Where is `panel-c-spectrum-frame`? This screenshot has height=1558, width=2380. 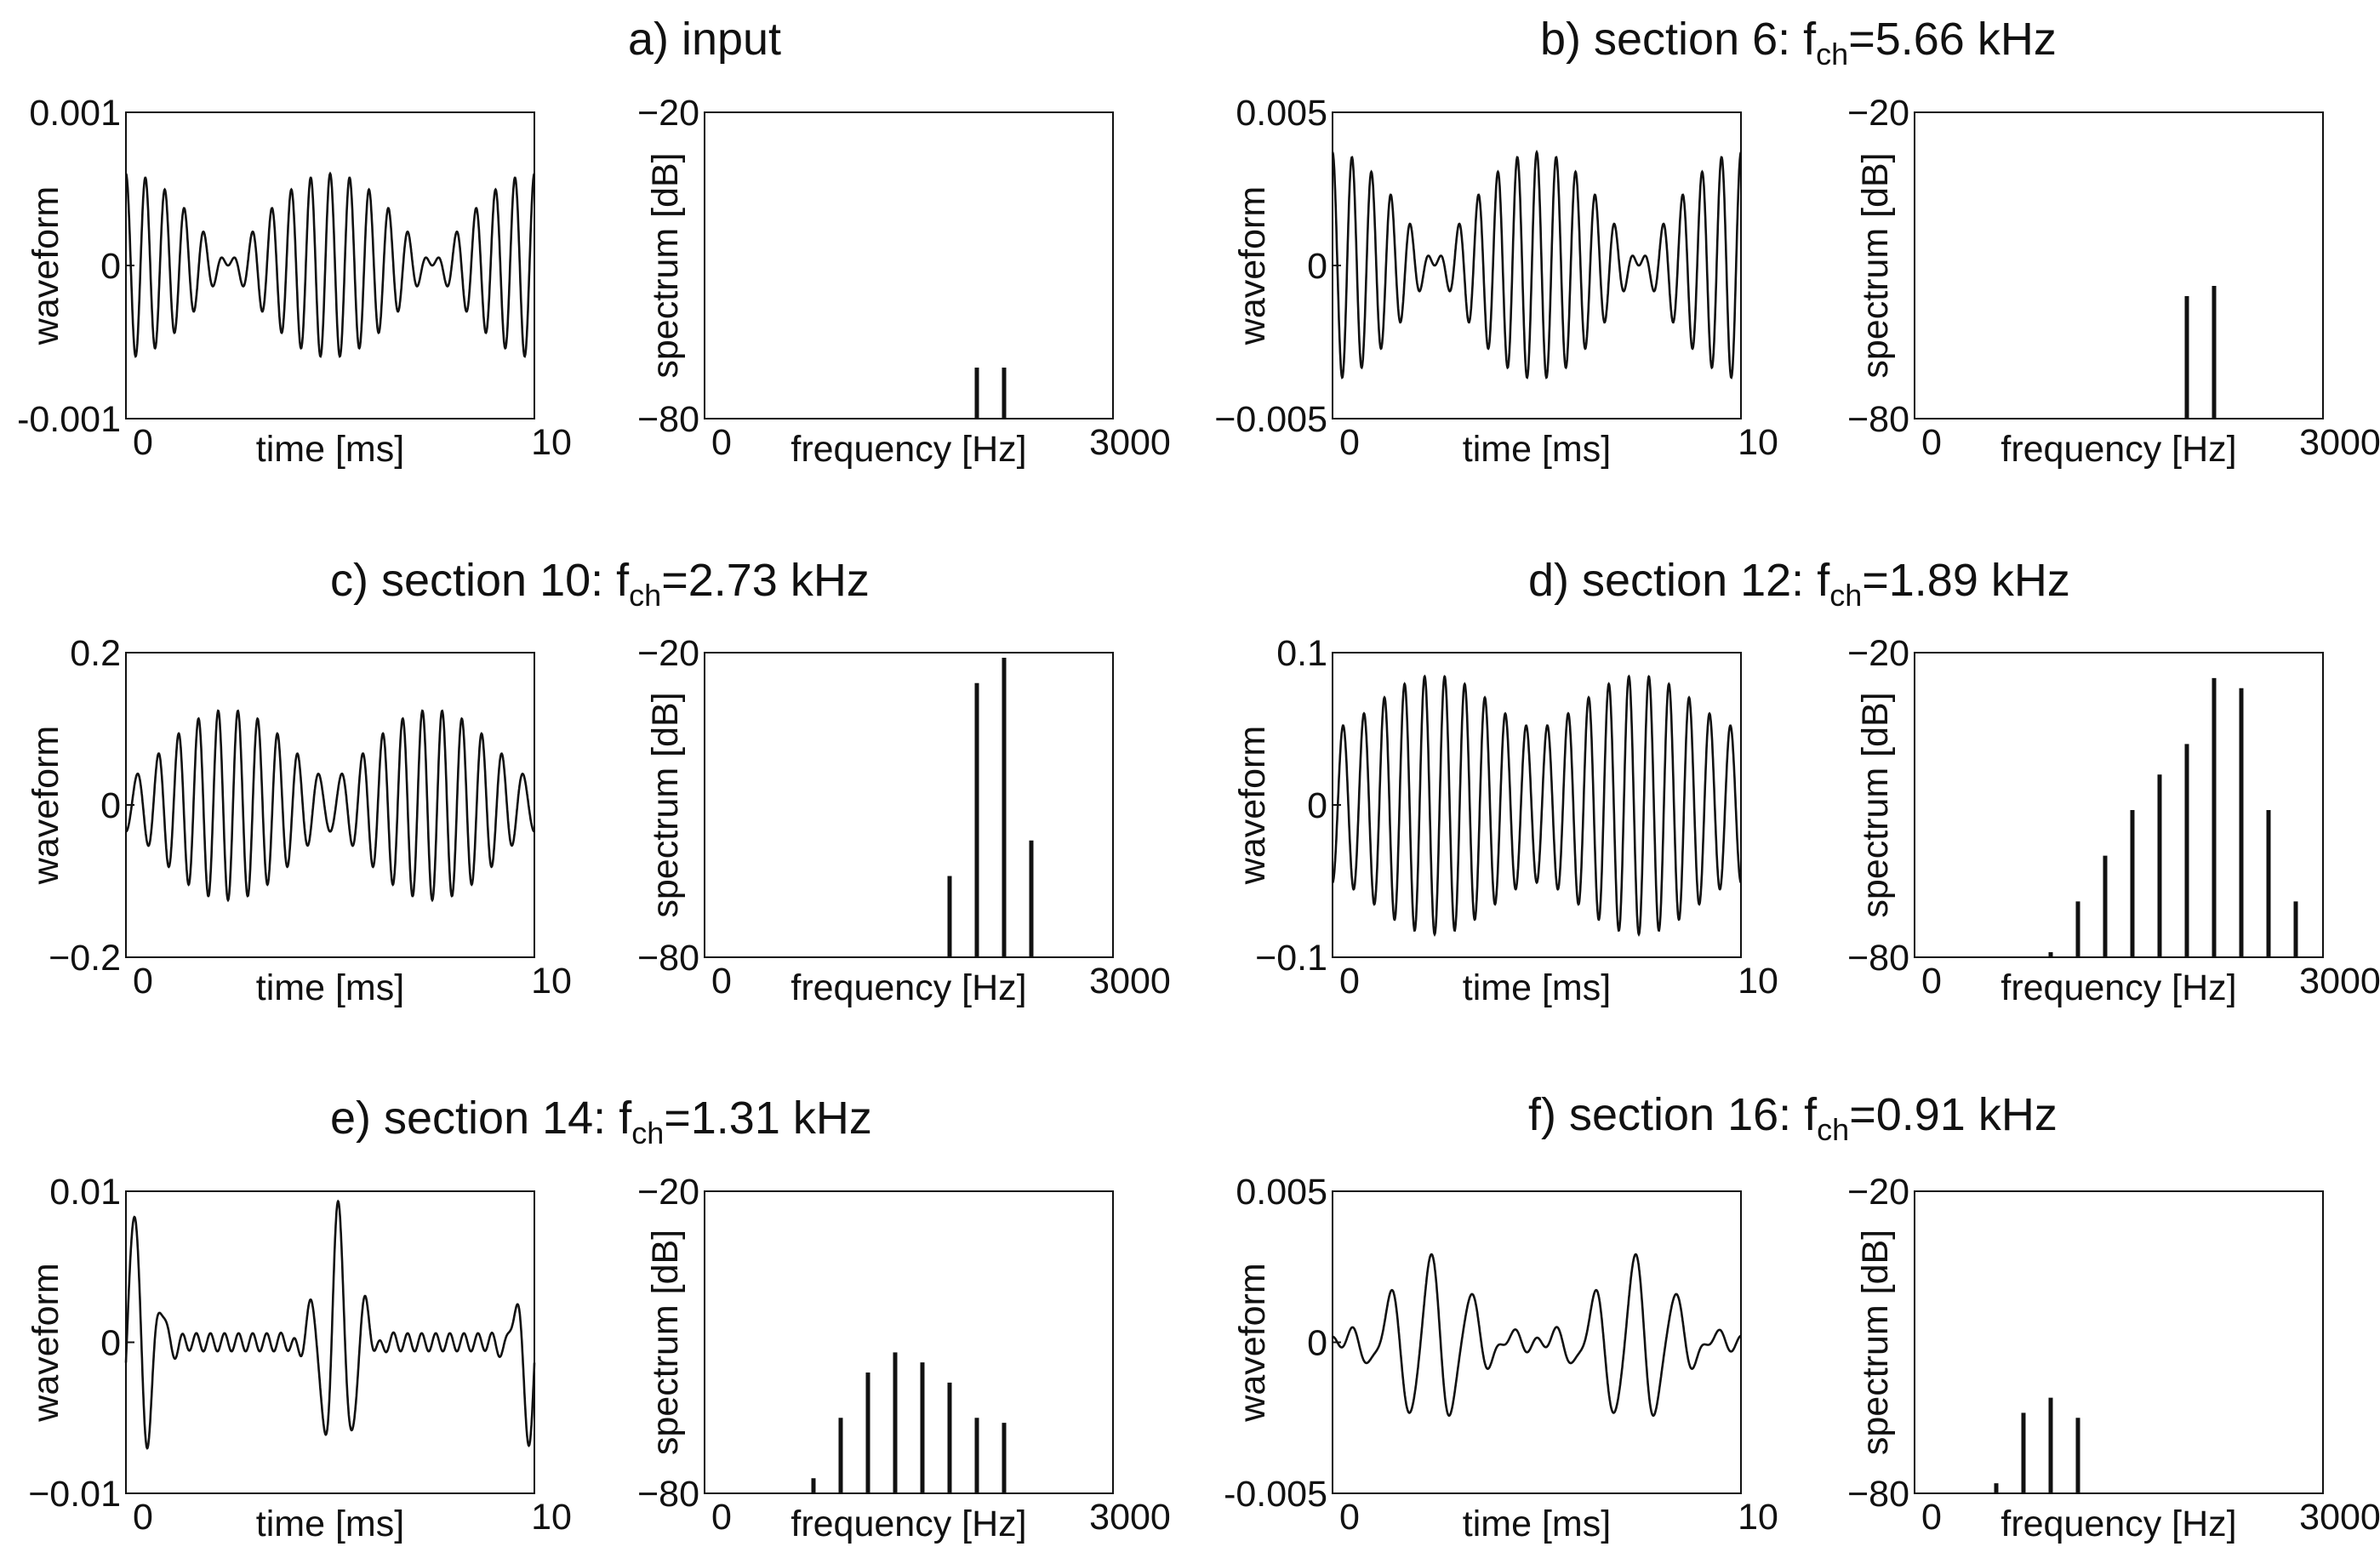 panel-c-spectrum-frame is located at coordinates (909, 805).